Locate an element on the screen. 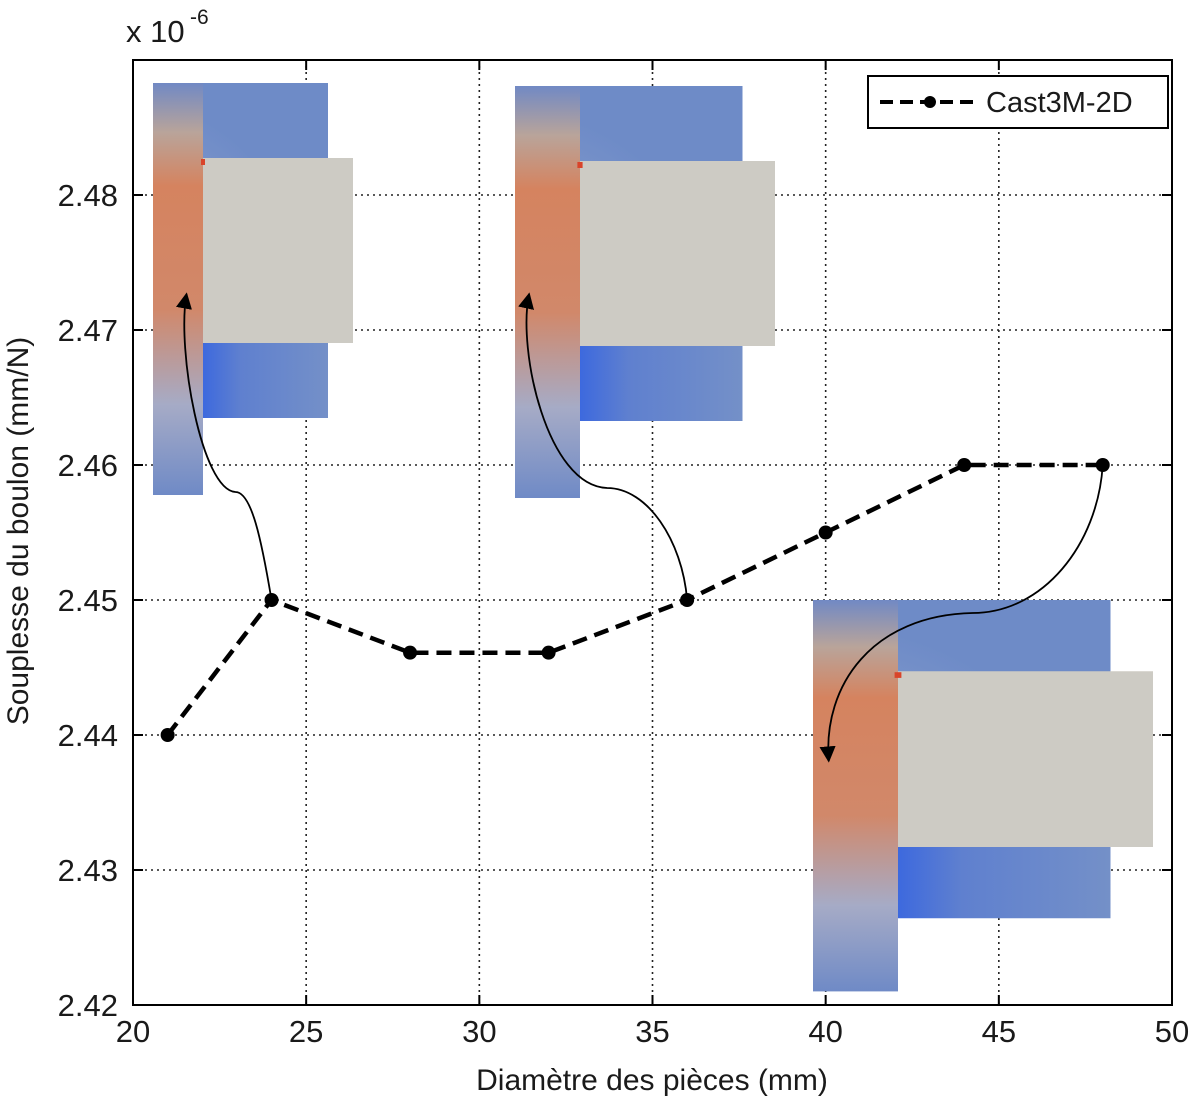 This screenshot has width=1200, height=1104. x-tick-label: 50 is located at coordinates (1172, 1031).